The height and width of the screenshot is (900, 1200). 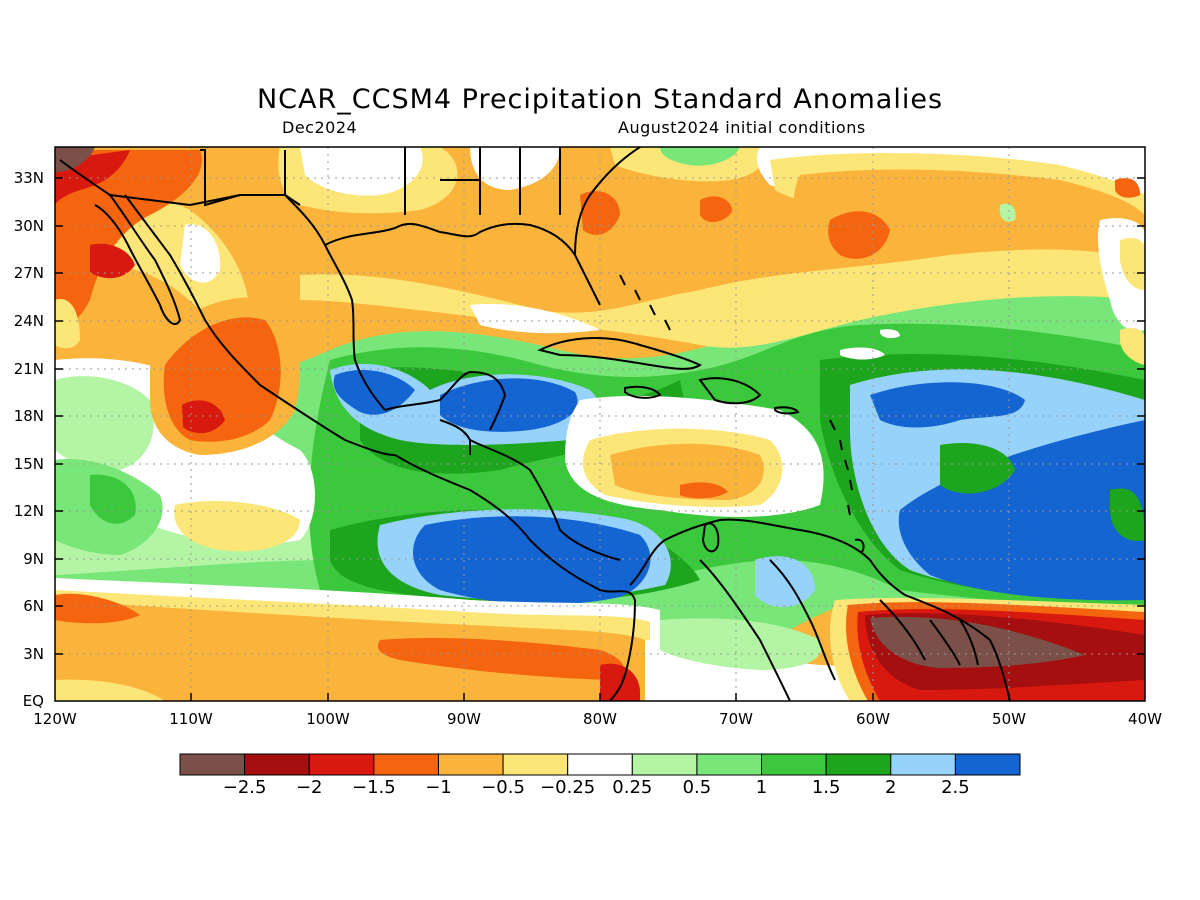 I want to click on colorbar-label: 1, so click(x=761, y=787).